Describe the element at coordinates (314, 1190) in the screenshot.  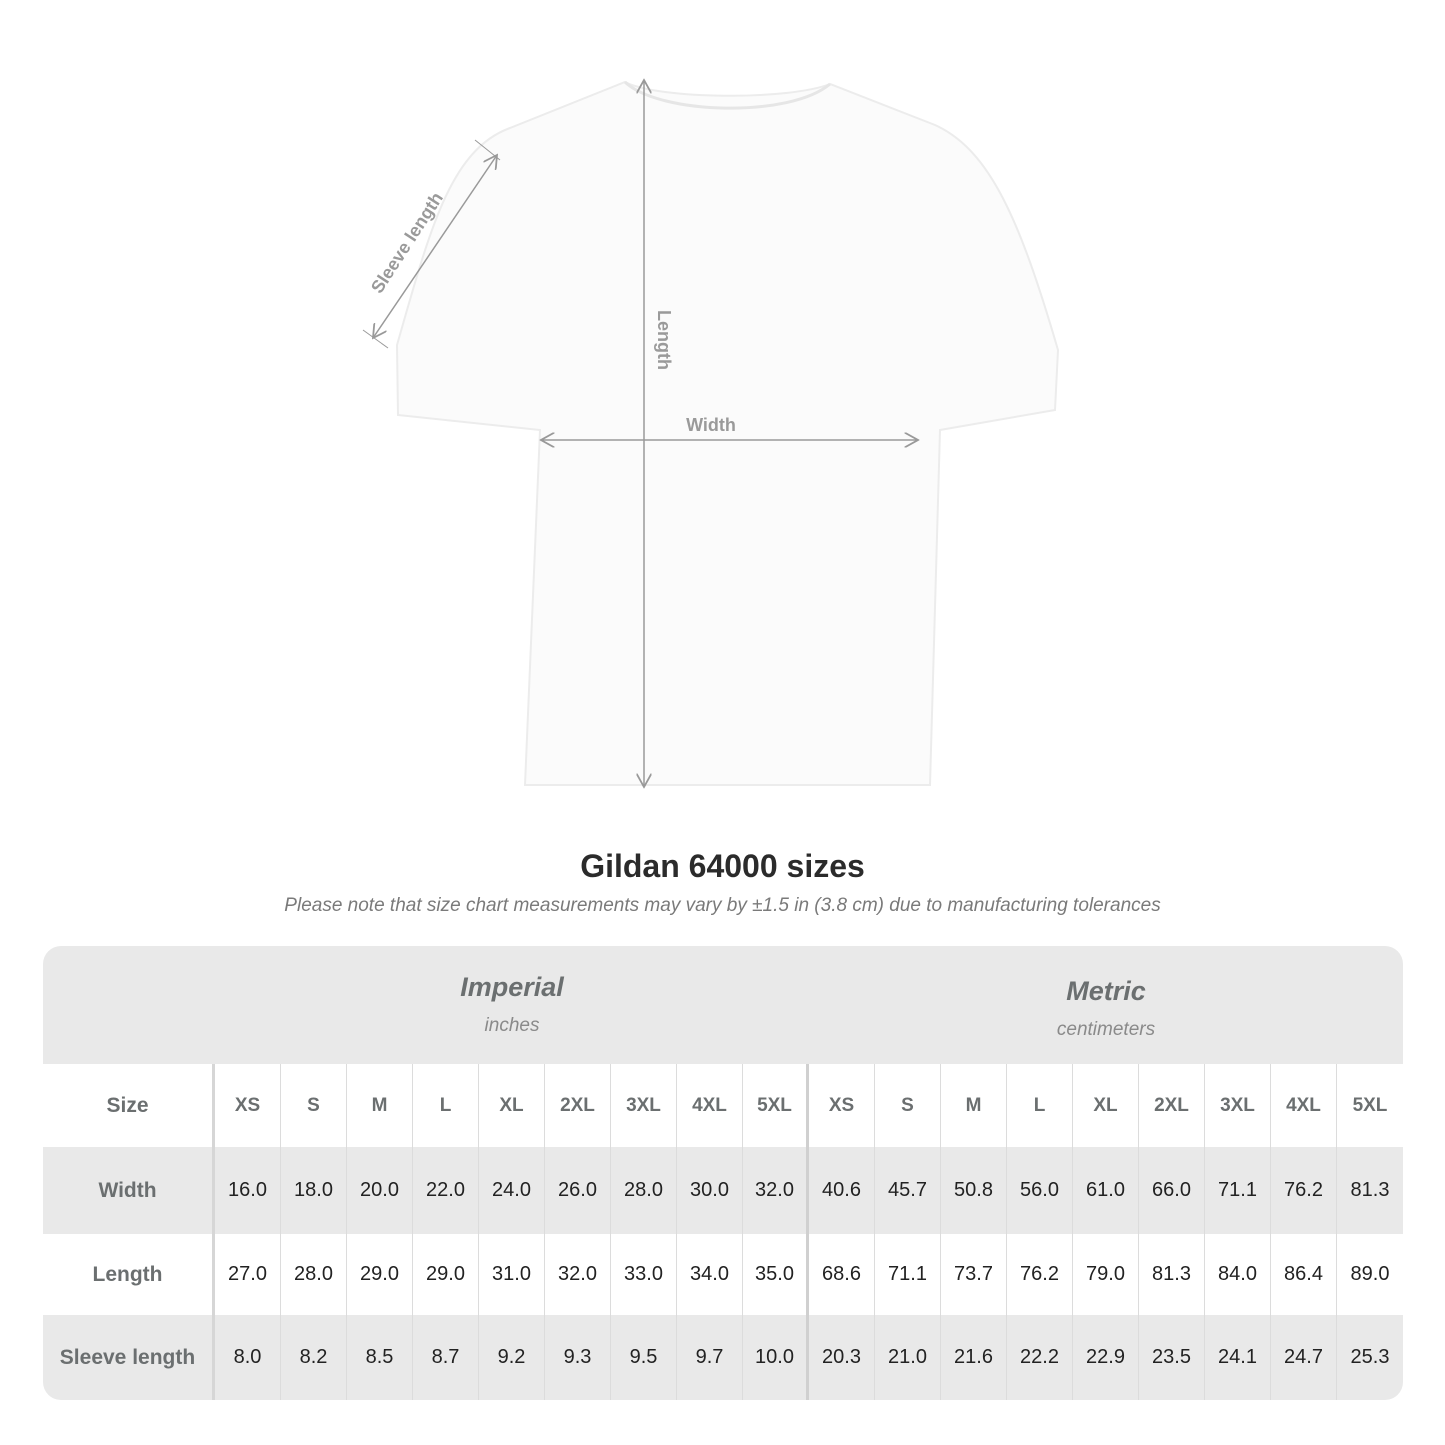
I see `table-cell: 18.0` at that location.